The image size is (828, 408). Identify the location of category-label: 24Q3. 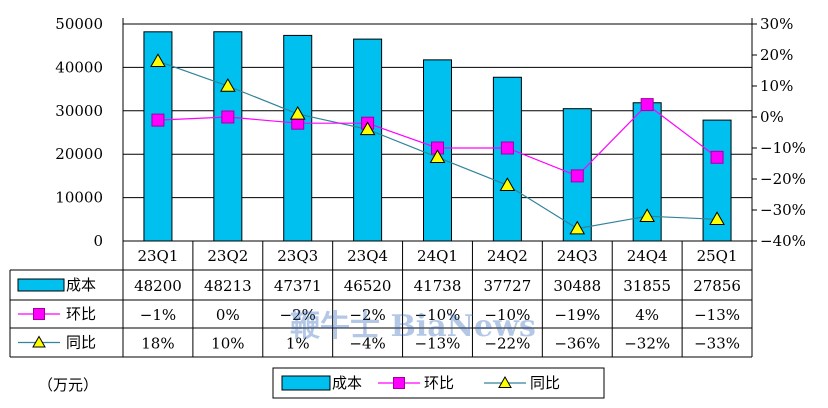
(577, 256).